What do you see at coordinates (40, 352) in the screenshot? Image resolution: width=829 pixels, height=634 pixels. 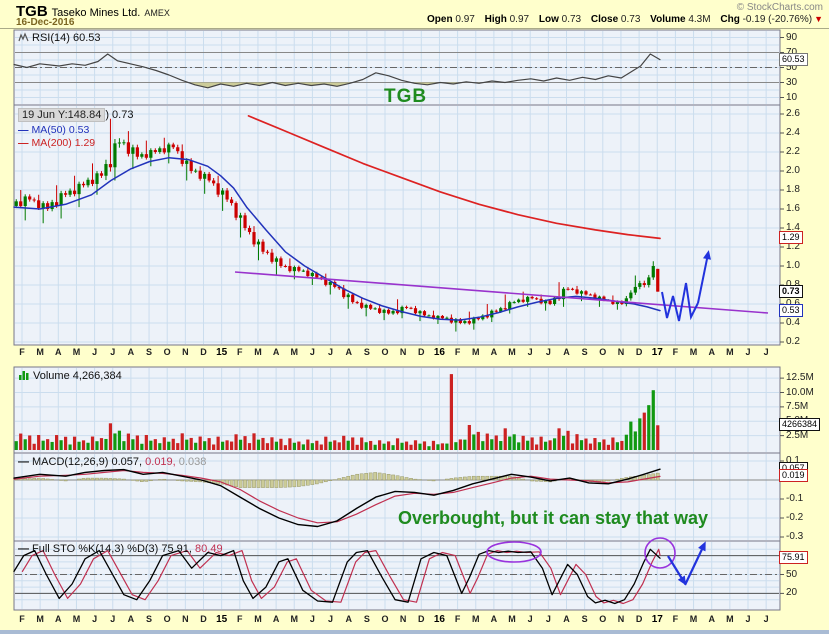 I see `month-label: M` at bounding box center [40, 352].